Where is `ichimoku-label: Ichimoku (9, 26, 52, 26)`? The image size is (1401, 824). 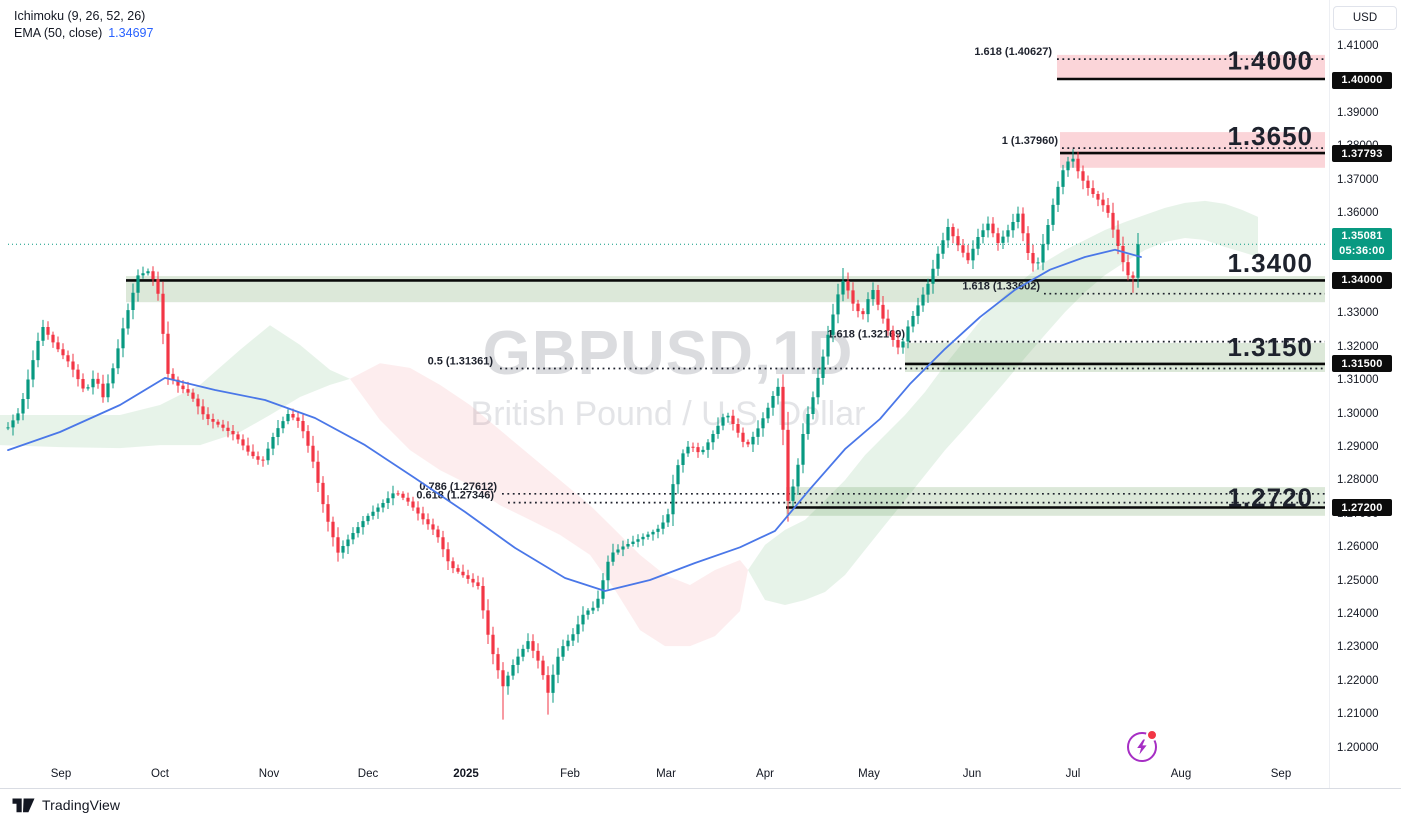 ichimoku-label: Ichimoku (9, 26, 52, 26) is located at coordinates (80, 16).